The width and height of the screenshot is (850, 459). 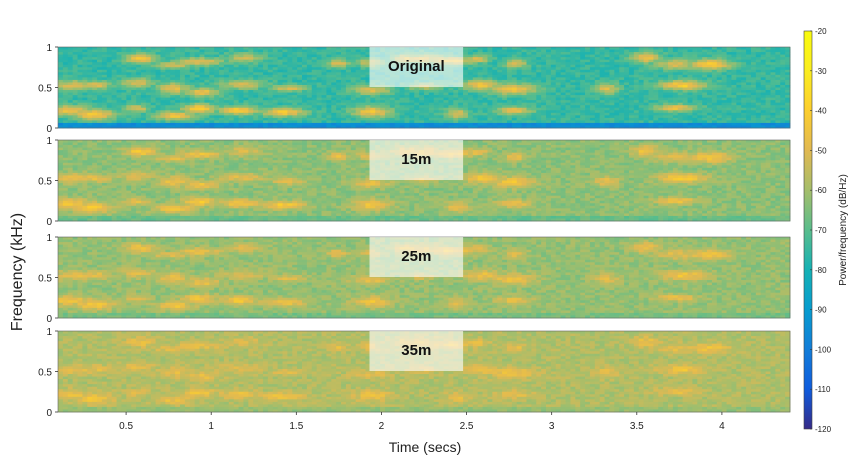 What do you see at coordinates (823, 429) in the screenshot?
I see `colorbar-tick-label: -120` at bounding box center [823, 429].